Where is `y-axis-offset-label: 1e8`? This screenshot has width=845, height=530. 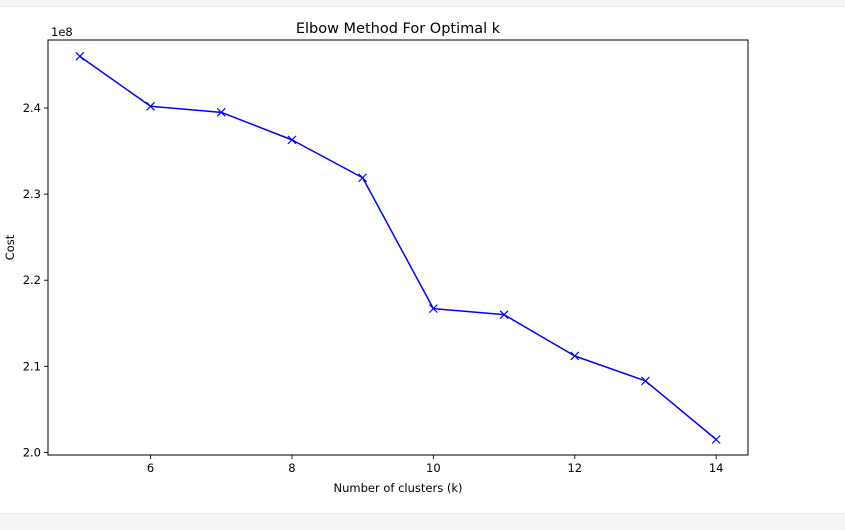 y-axis-offset-label: 1e8 is located at coordinates (62, 32).